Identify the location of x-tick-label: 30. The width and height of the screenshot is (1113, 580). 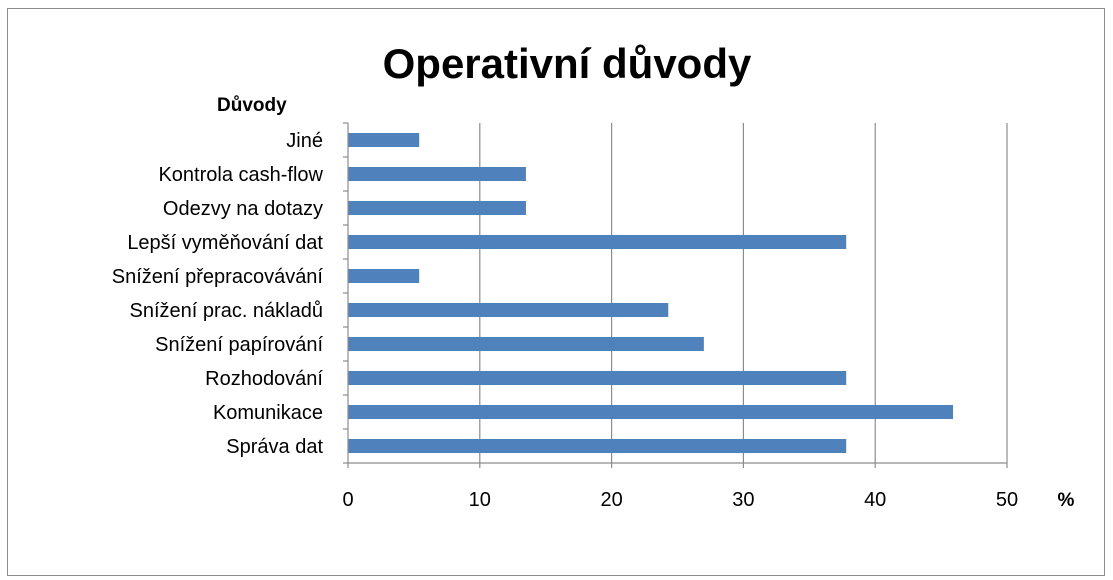
(743, 500).